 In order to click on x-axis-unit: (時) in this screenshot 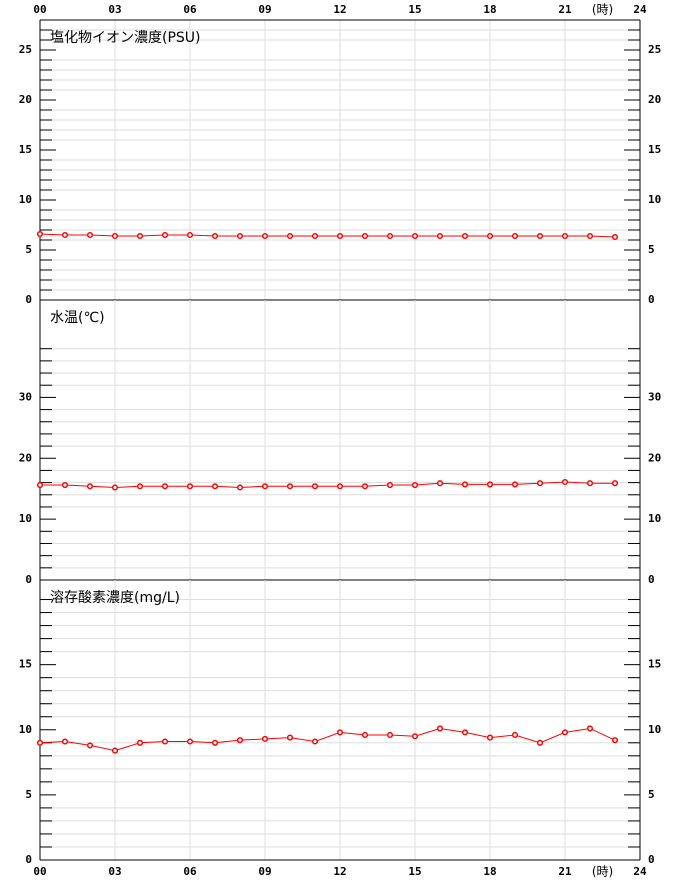, I will do `click(602, 10)`.